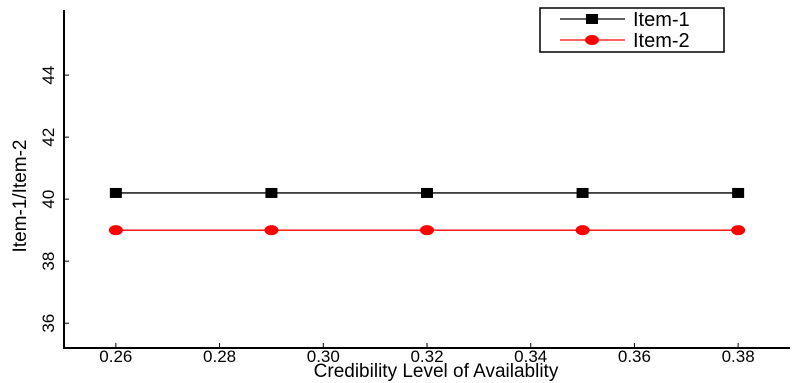  I want to click on x-axis-title: Credibility Level of Availablity, so click(436, 371).